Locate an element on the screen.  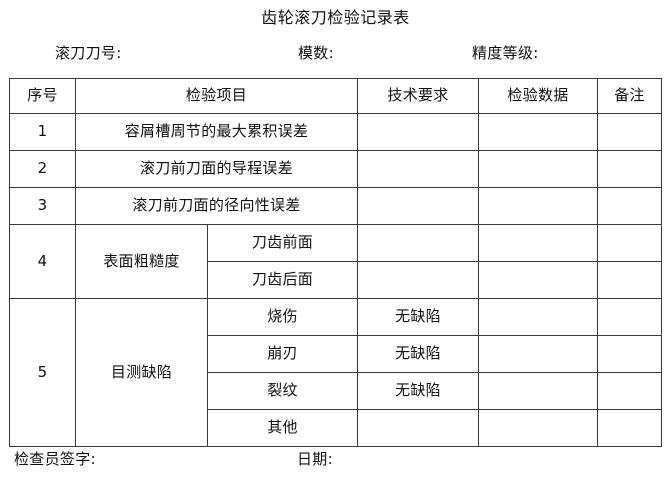
row-item: 滚刀前刀面的径向性误差 is located at coordinates (216, 206).